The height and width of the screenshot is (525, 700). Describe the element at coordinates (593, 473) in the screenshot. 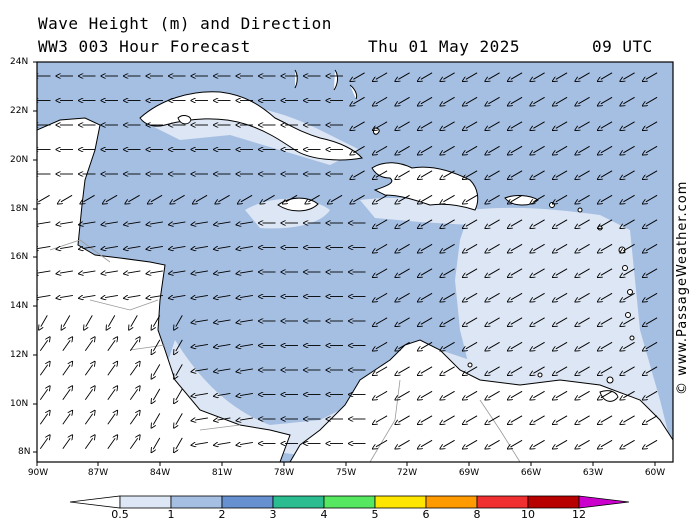

I see `lon-label: 63W` at that location.